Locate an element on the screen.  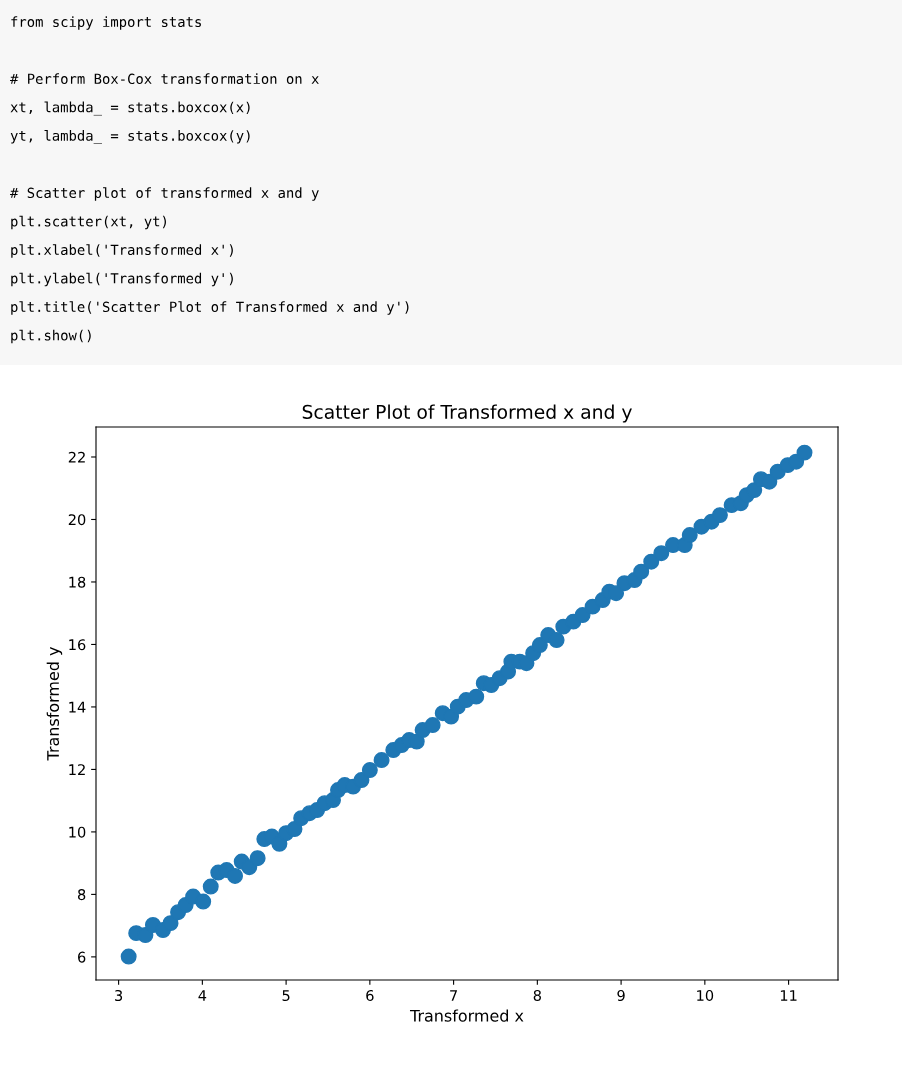
y-tick-label: 12 is located at coordinates (77, 769).